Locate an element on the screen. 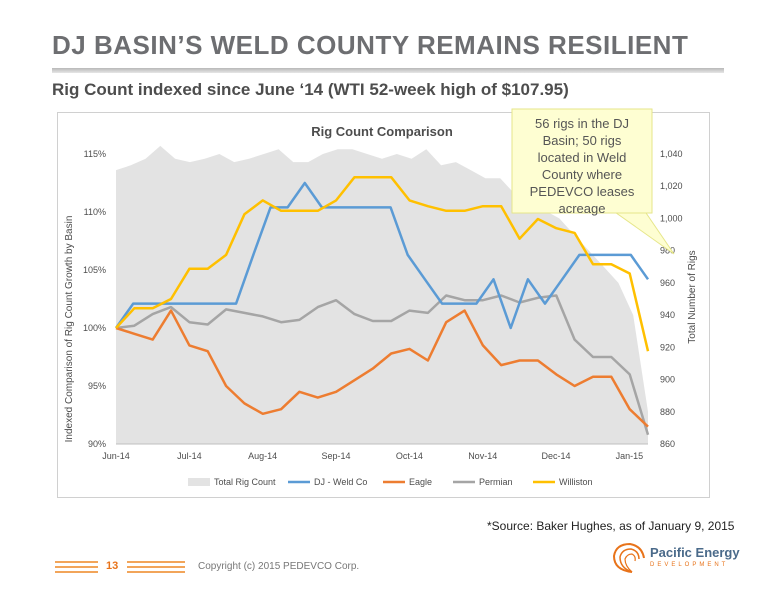 This screenshot has width=776, height=600. y2-tick-label: 1,000 is located at coordinates (671, 218).